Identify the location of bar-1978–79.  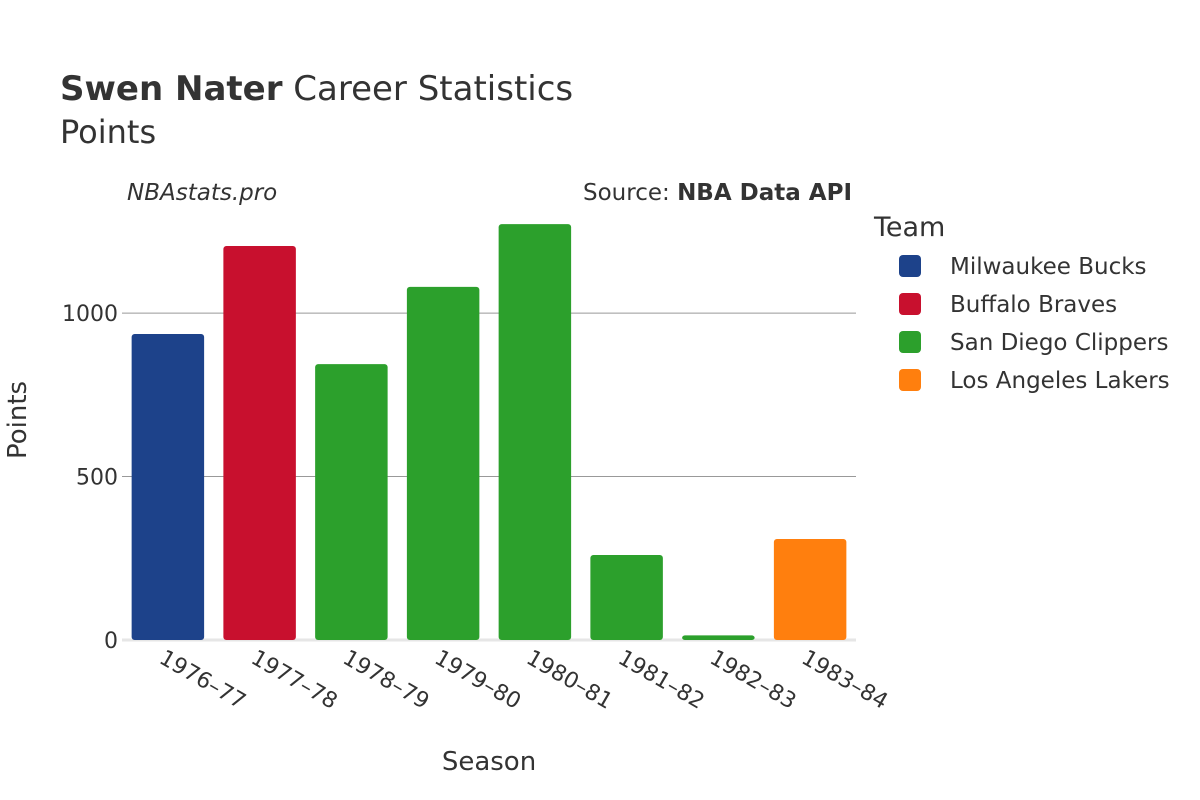
(351, 502).